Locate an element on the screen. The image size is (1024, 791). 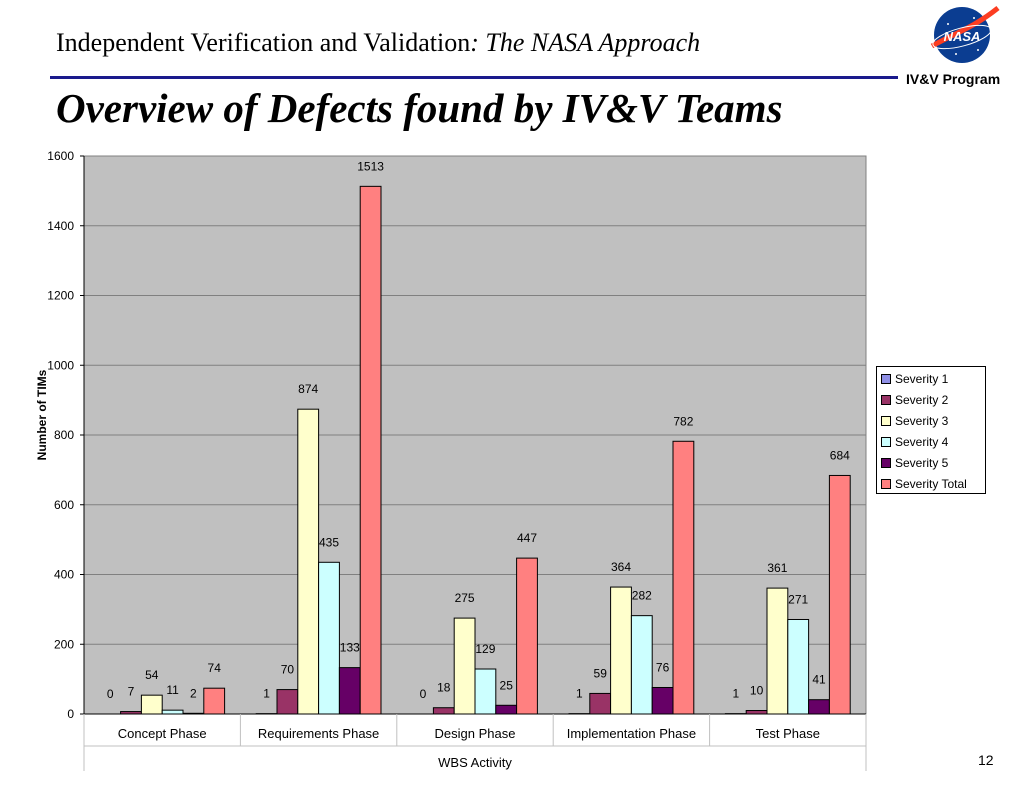
page-number: 12 is located at coordinates (986, 760).